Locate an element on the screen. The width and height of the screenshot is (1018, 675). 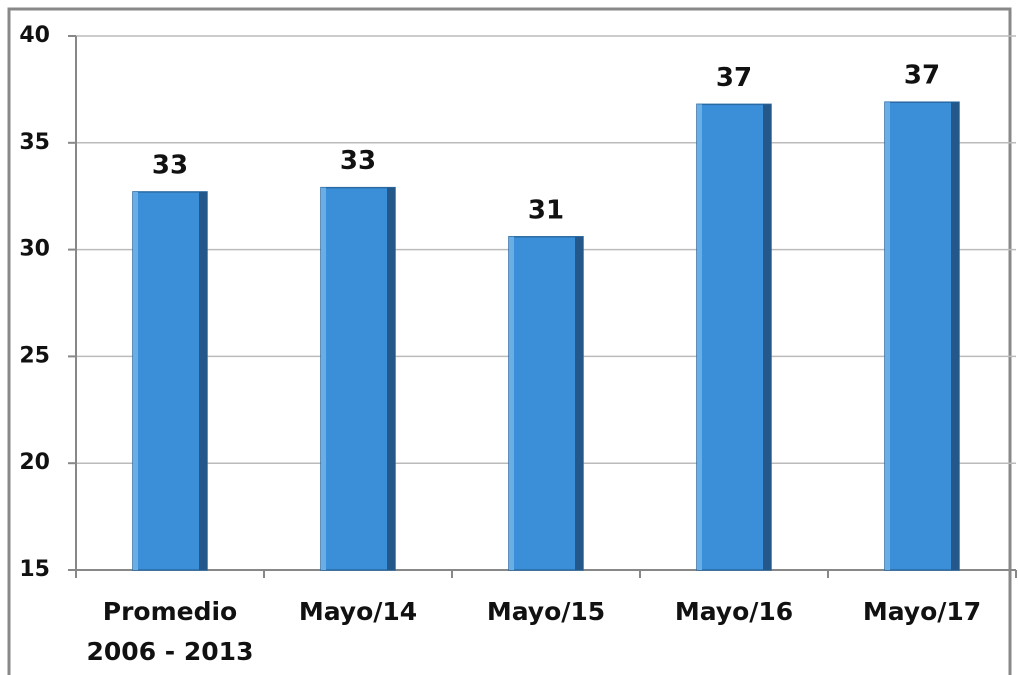
x-tick-label: Mayo/14 is located at coordinates (358, 611).